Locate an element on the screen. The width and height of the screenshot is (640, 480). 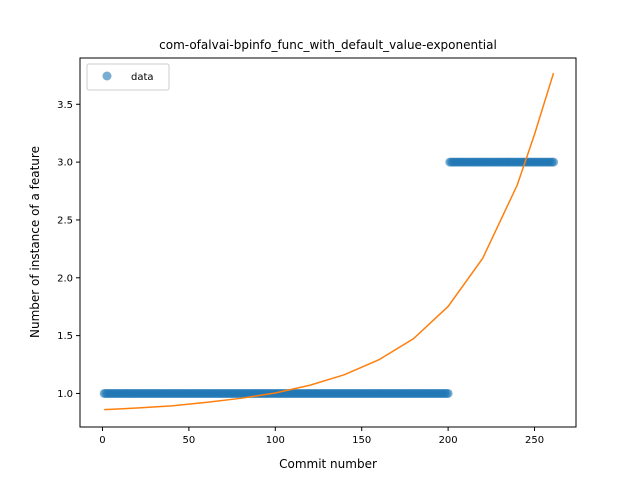
x-tick-label: 100 is located at coordinates (275, 440).